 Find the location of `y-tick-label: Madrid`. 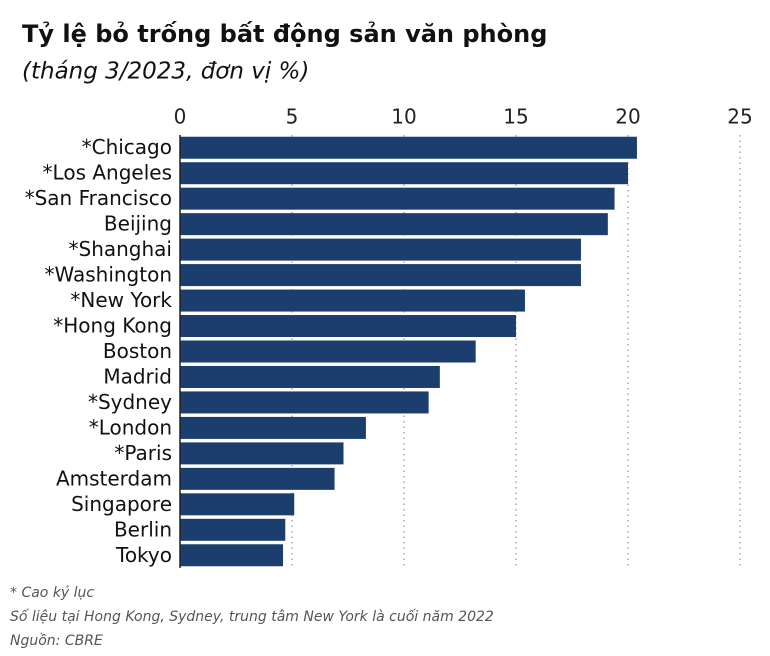

y-tick-label: Madrid is located at coordinates (137, 376).